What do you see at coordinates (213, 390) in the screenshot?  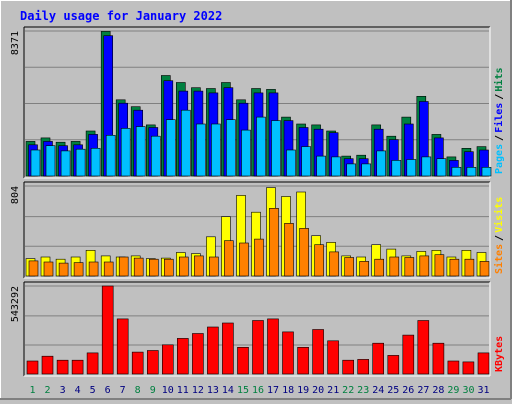 I see `day-label-13: 13` at bounding box center [213, 390].